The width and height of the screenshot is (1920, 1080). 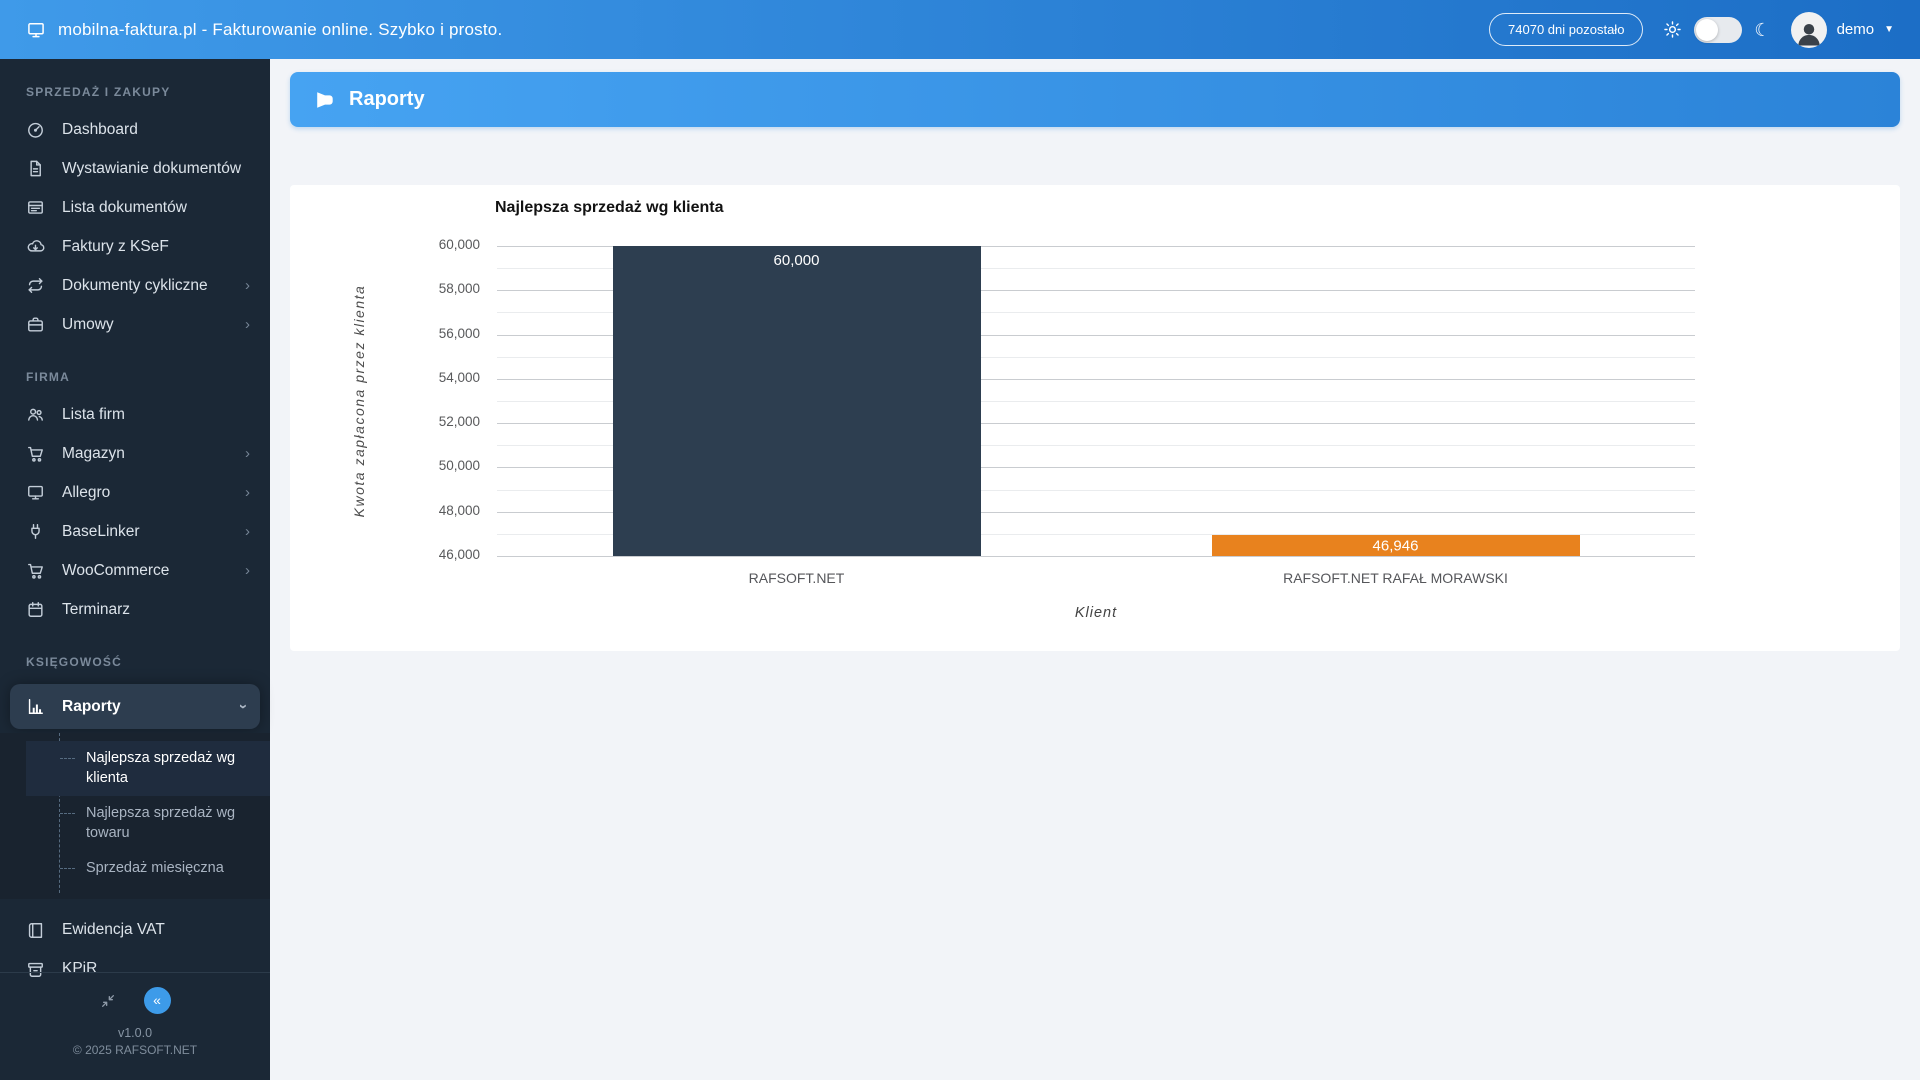 What do you see at coordinates (148, 769) in the screenshot?
I see `submenu-item-najlepsza-sprzedaz-wg-klienta: Najlepsza sprzedaż wg klienta` at bounding box center [148, 769].